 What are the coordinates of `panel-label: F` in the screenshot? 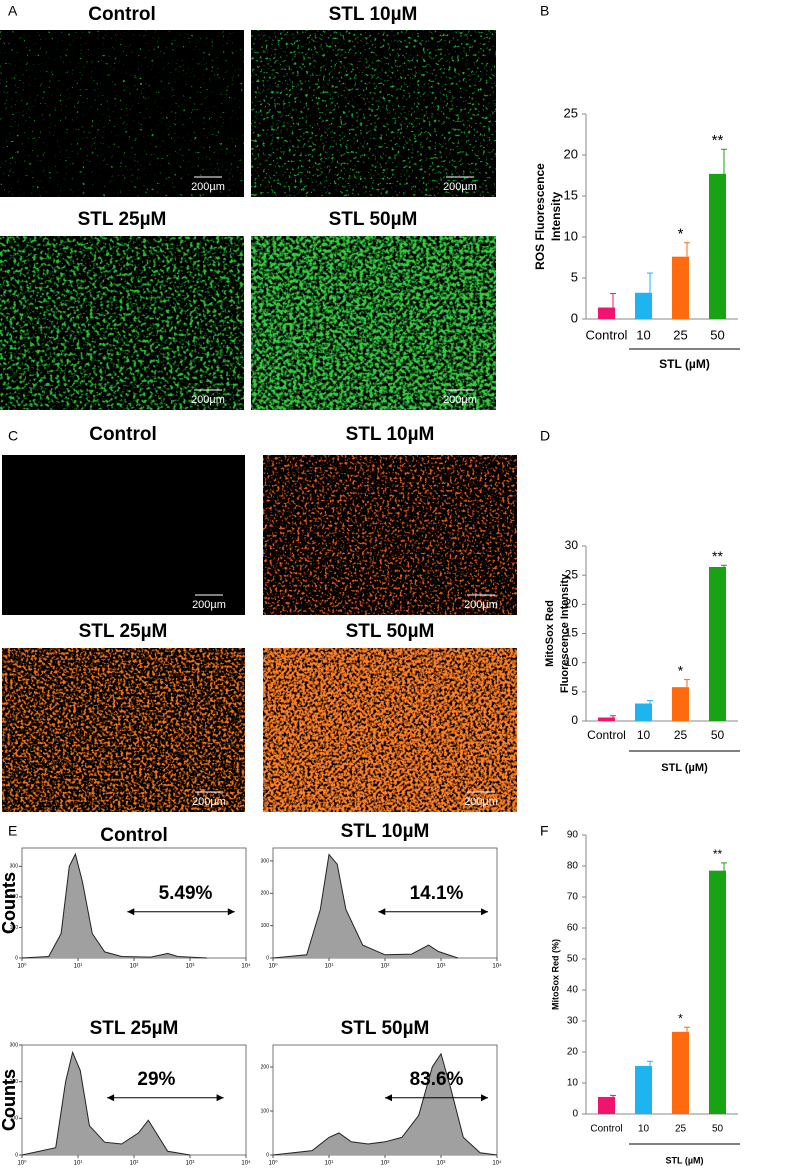 It's located at (544, 831).